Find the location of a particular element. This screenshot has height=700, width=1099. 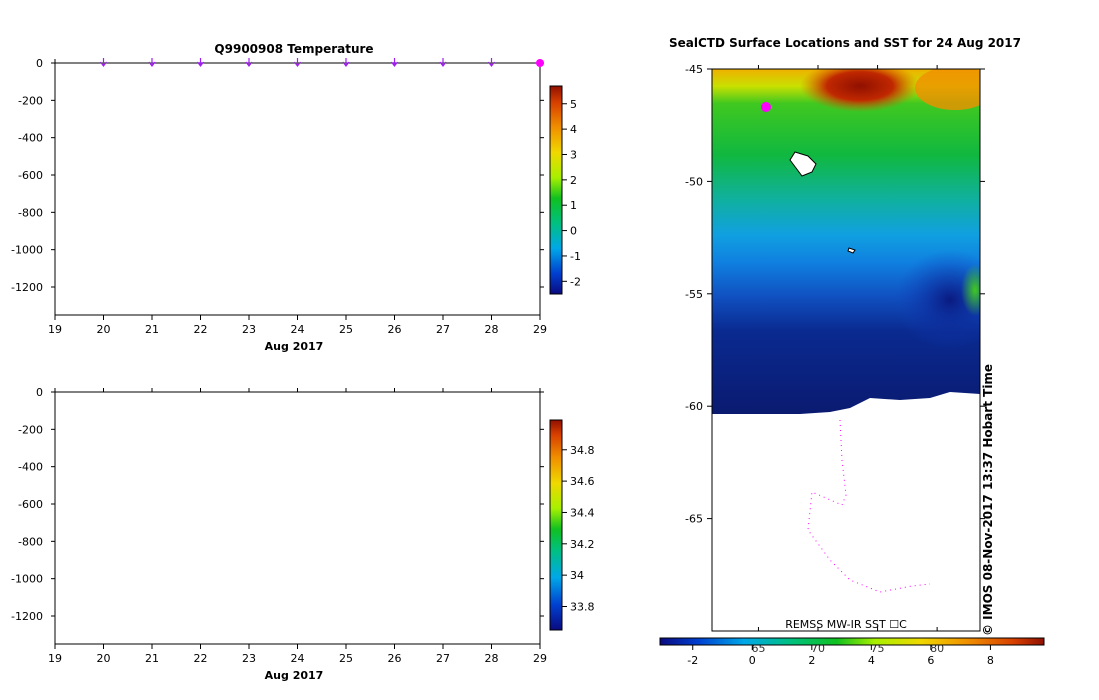

lat-tick-label: -65 is located at coordinates (694, 519).